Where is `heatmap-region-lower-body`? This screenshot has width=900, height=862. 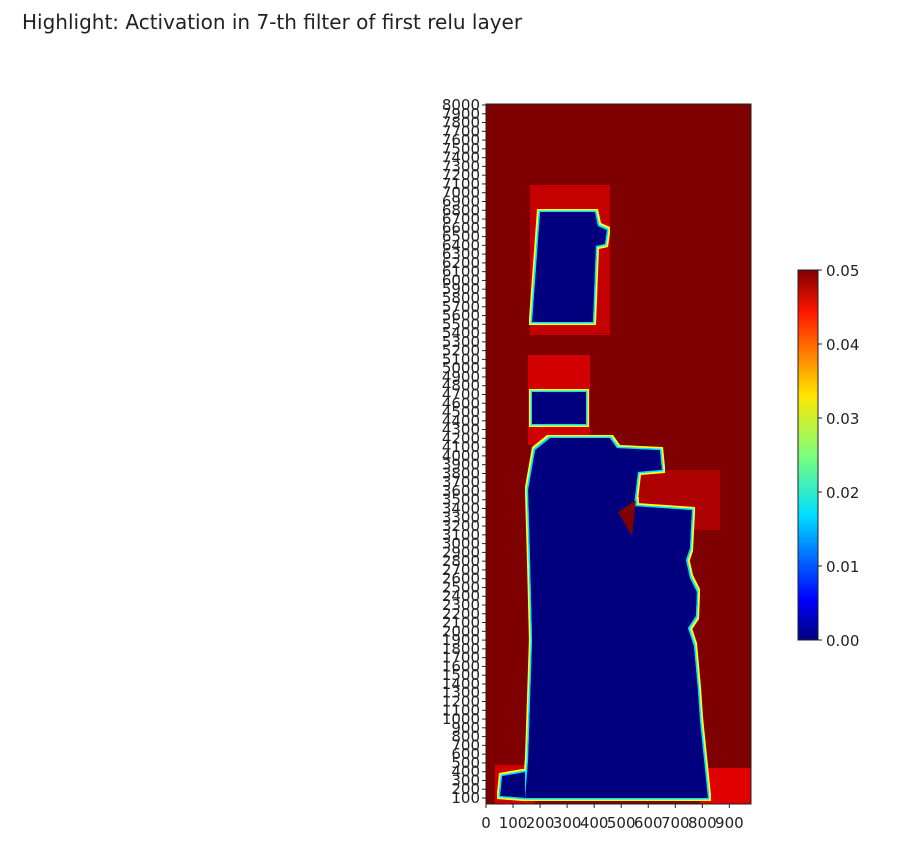
heatmap-region-lower-body is located at coordinates (616, 618).